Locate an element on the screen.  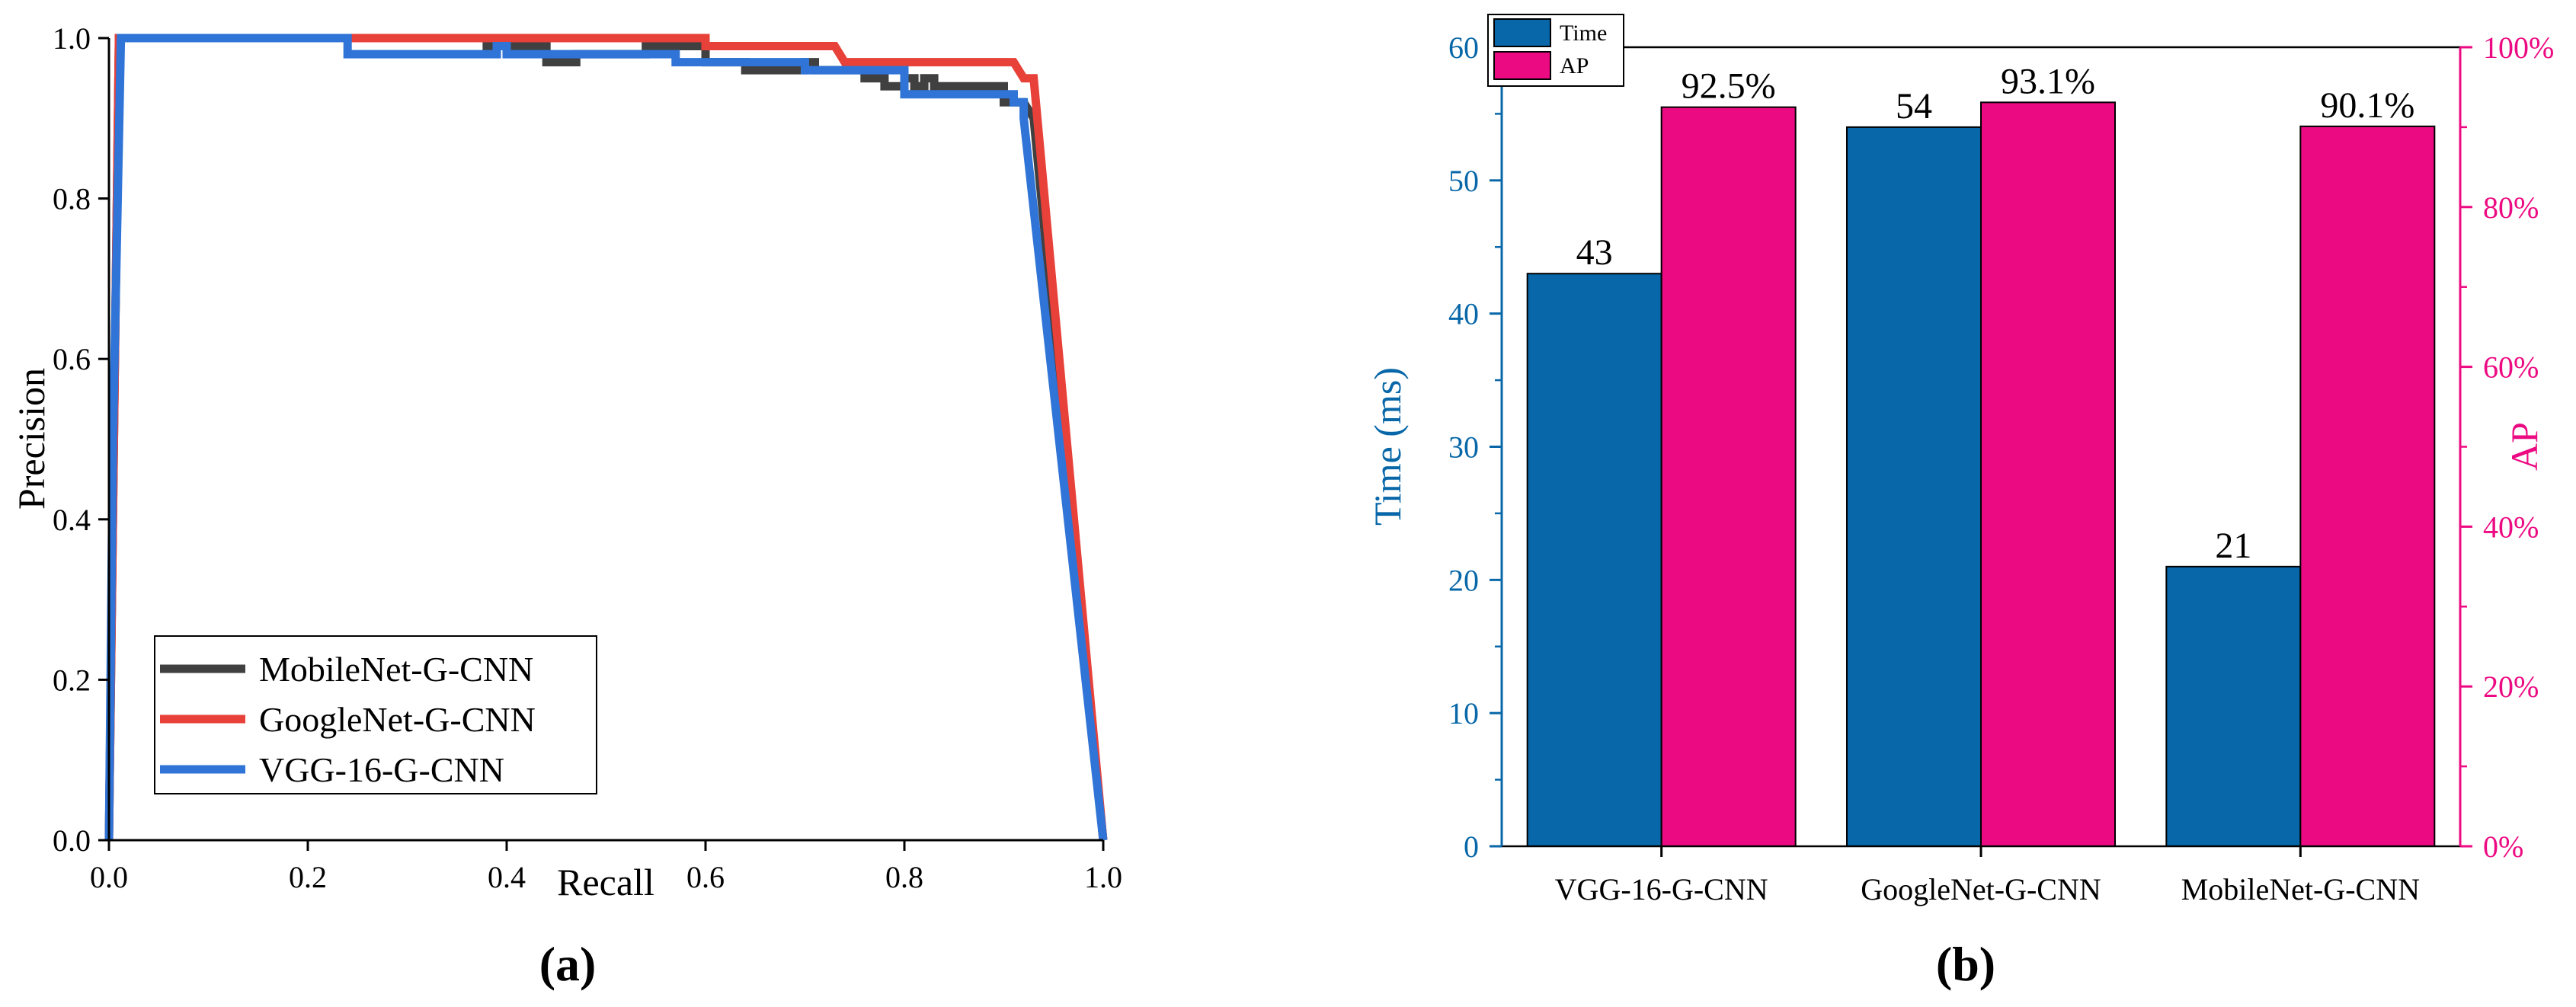
x-axis-label: Recall is located at coordinates (605, 882).